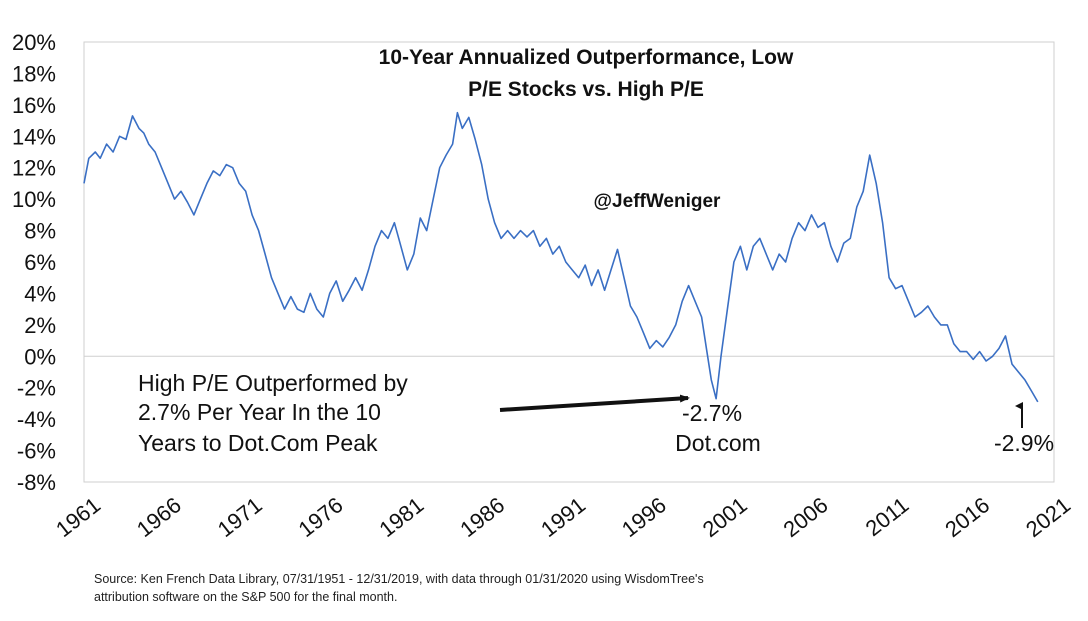 This screenshot has width=1088, height=621. Describe the element at coordinates (1024, 443) in the screenshot. I see `end-value-label: -2.9%` at that location.